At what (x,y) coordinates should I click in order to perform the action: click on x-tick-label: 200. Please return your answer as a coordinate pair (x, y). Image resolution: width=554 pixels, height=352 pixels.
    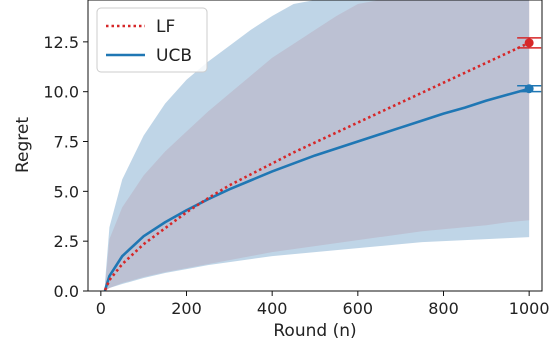
    Looking at the image, I should click on (186, 308).